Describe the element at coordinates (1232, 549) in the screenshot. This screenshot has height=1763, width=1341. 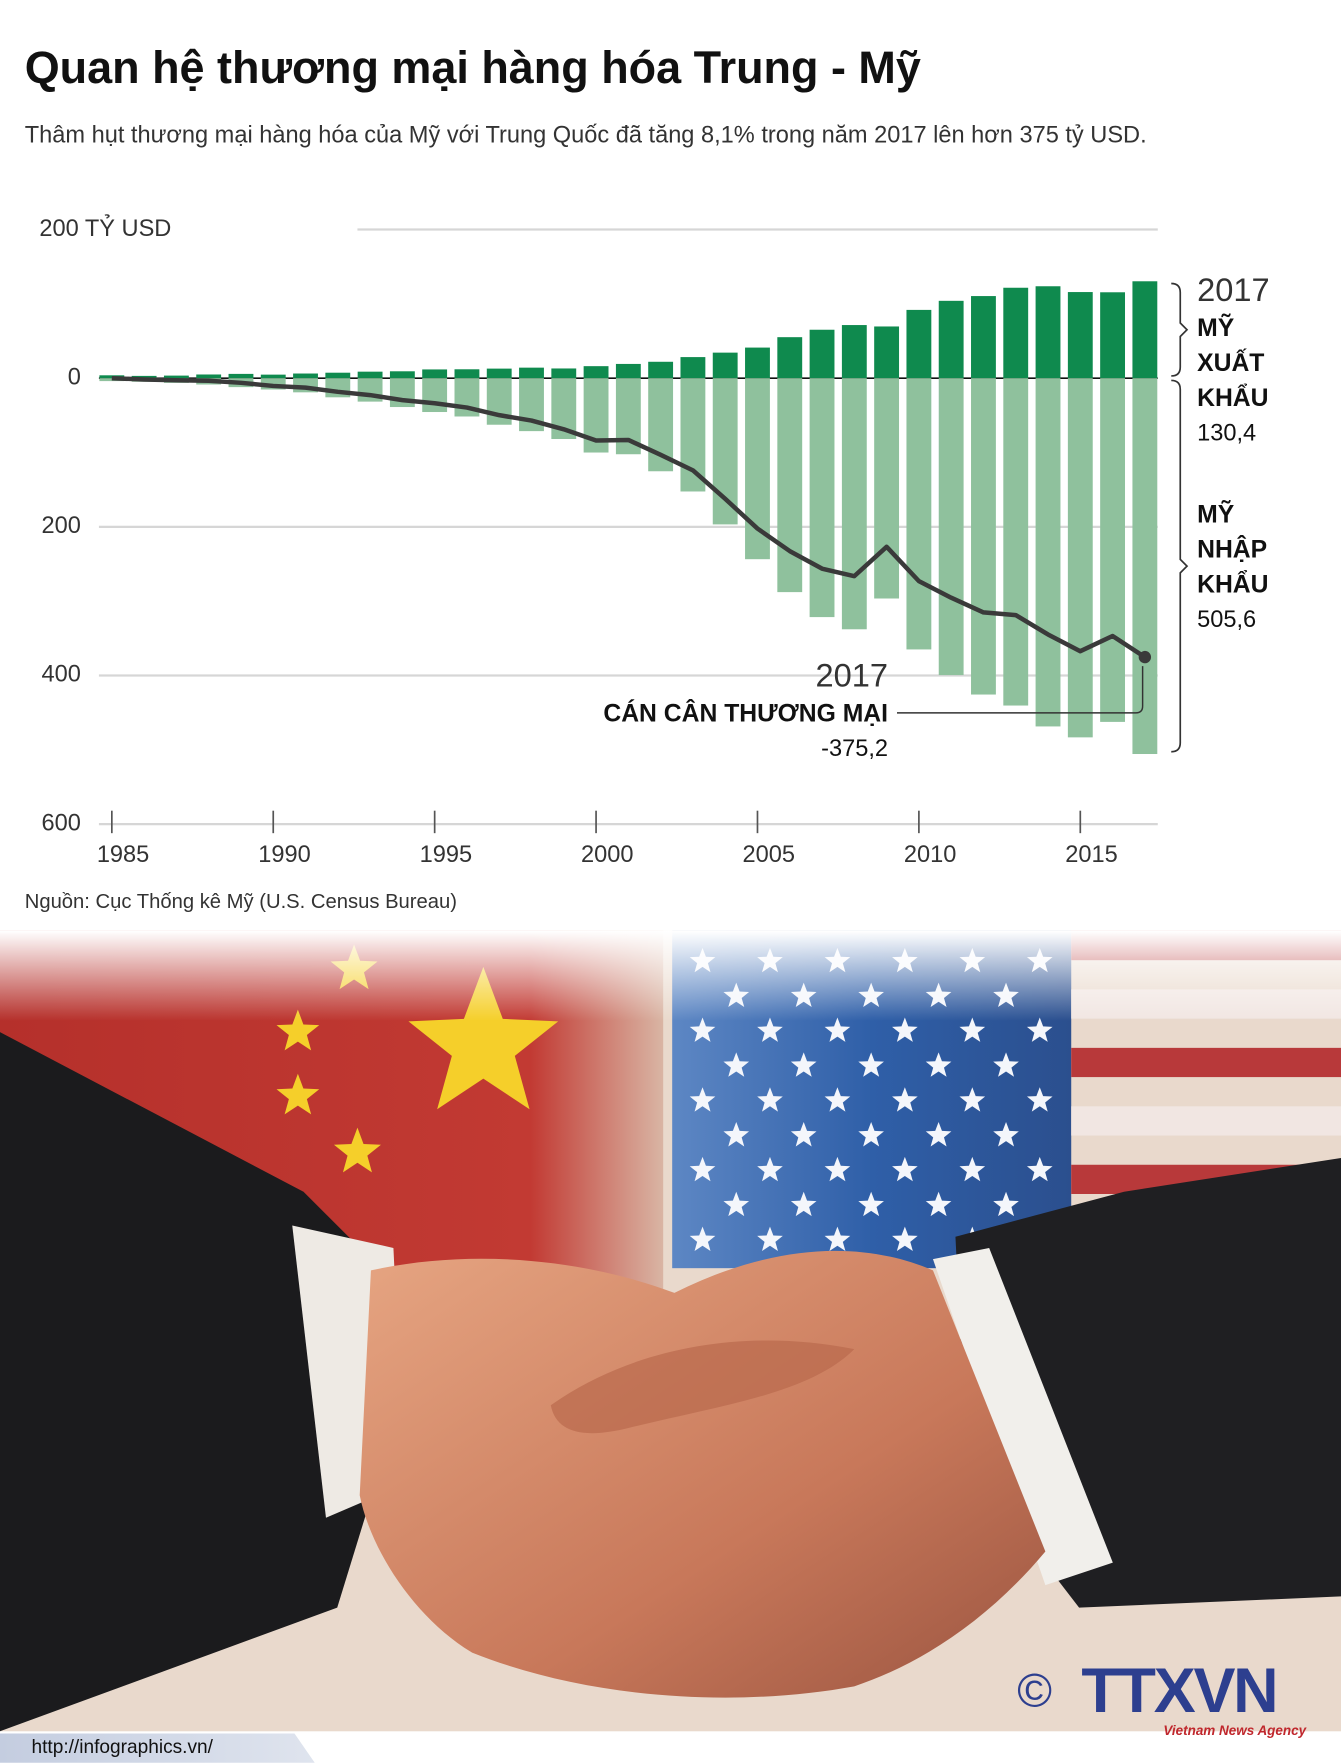
I see `annotation-label: NHẬP` at that location.